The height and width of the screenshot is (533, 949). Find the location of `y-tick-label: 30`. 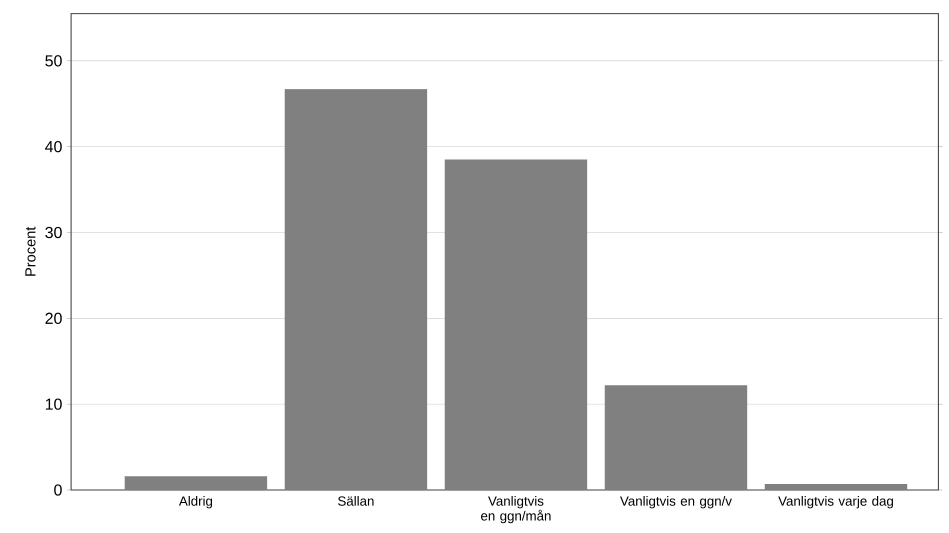

y-tick-label: 30 is located at coordinates (53, 232).